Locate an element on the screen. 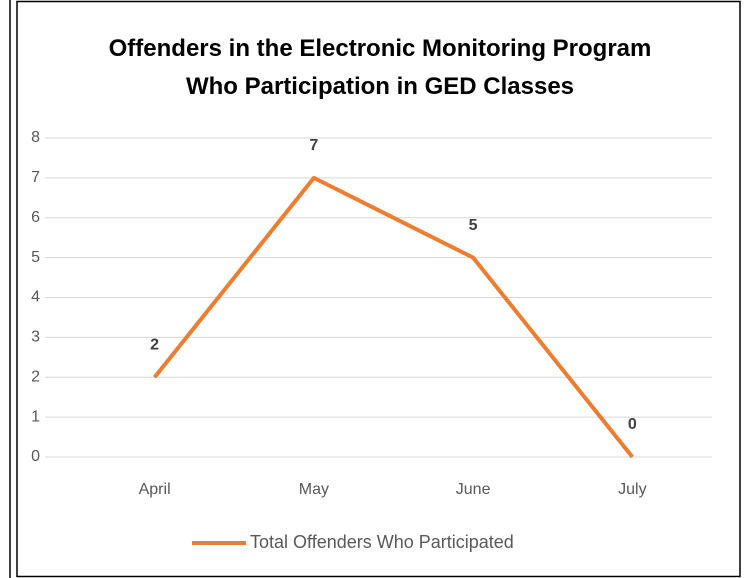  data-label: 2 is located at coordinates (154, 344).